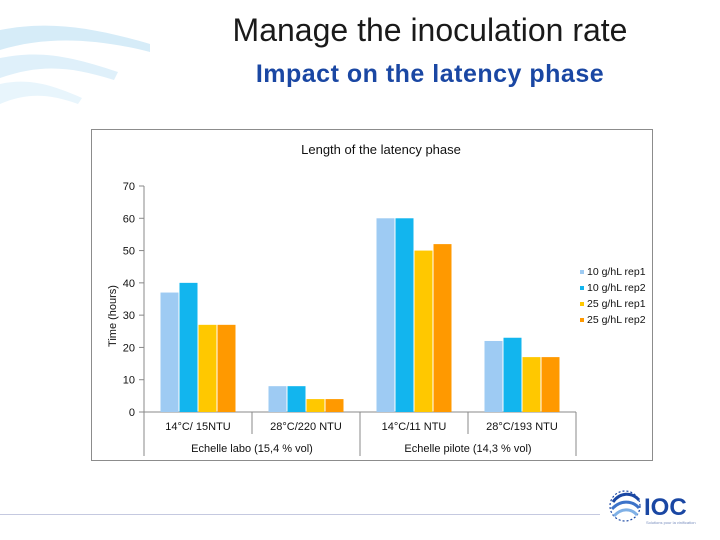  What do you see at coordinates (467, 449) in the screenshot?
I see `x-group-label: Echelle pilote (14,3 % vol)` at bounding box center [467, 449].